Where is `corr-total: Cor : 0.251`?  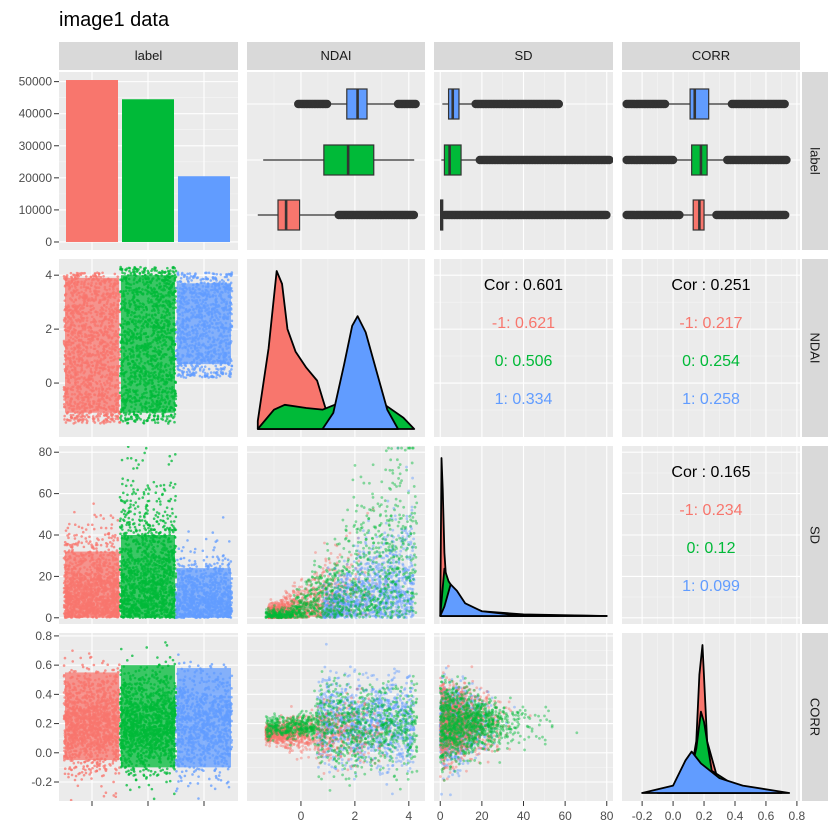 corr-total: Cor : 0.251 is located at coordinates (710, 285).